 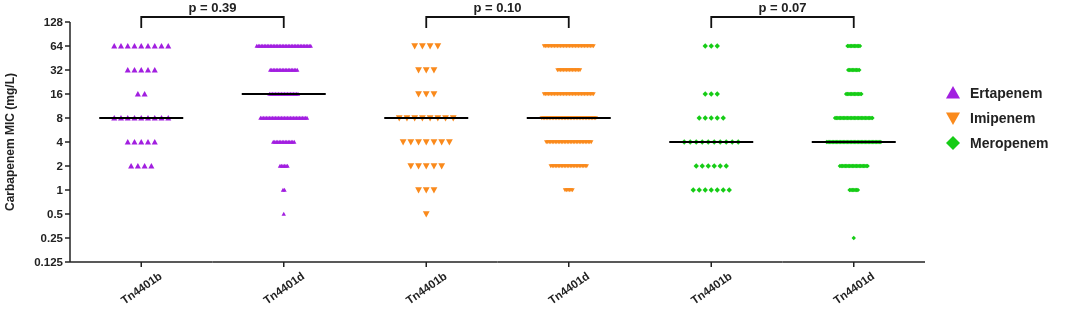 What do you see at coordinates (1003, 117) in the screenshot?
I see `legend-label: Imipenem` at bounding box center [1003, 117].